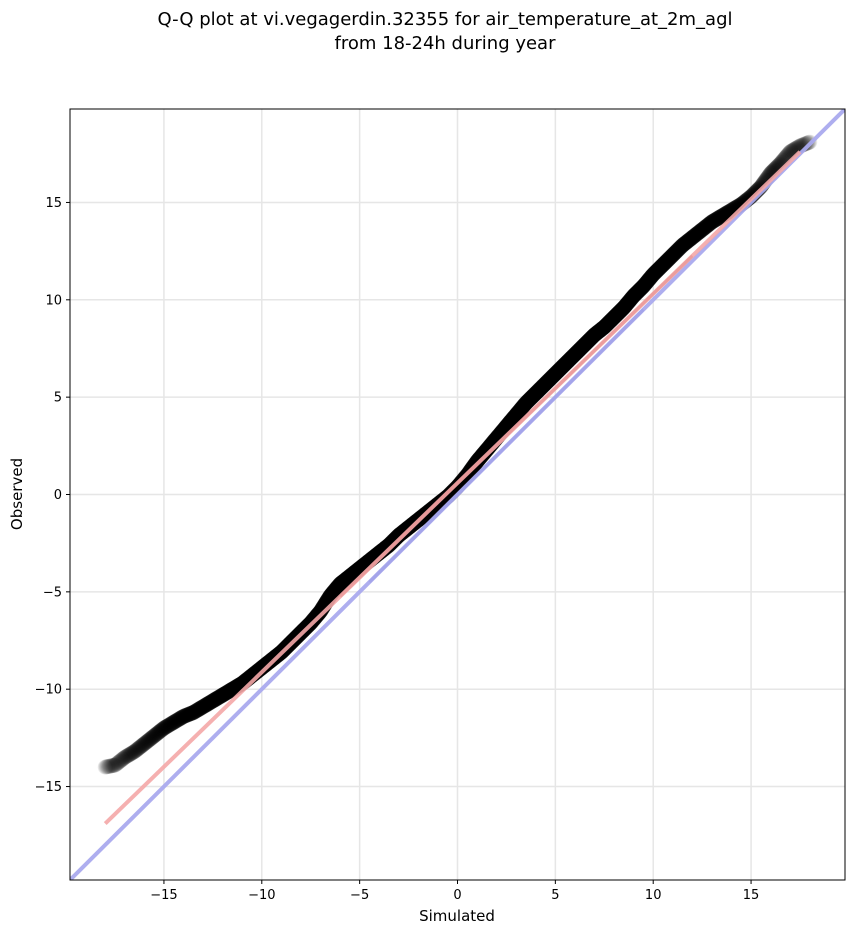 This screenshot has width=854, height=934. Describe the element at coordinates (48, 690) in the screenshot. I see `y-tick-label: −10` at that location.